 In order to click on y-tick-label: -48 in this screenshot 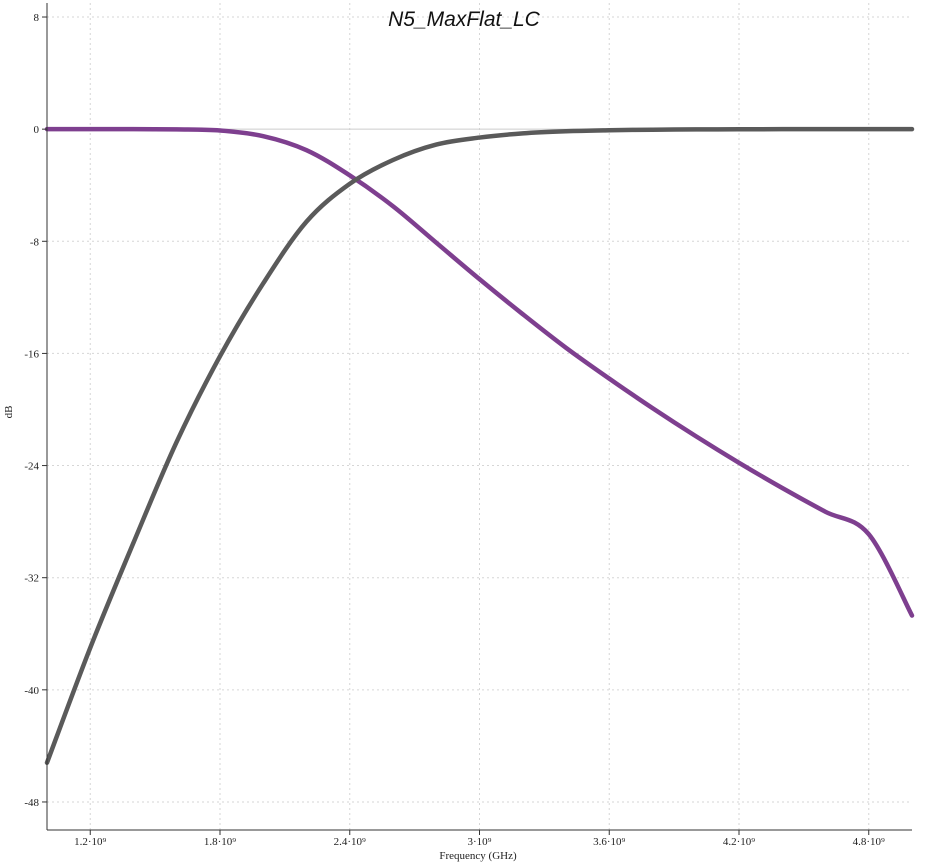, I will do `click(31, 803)`.